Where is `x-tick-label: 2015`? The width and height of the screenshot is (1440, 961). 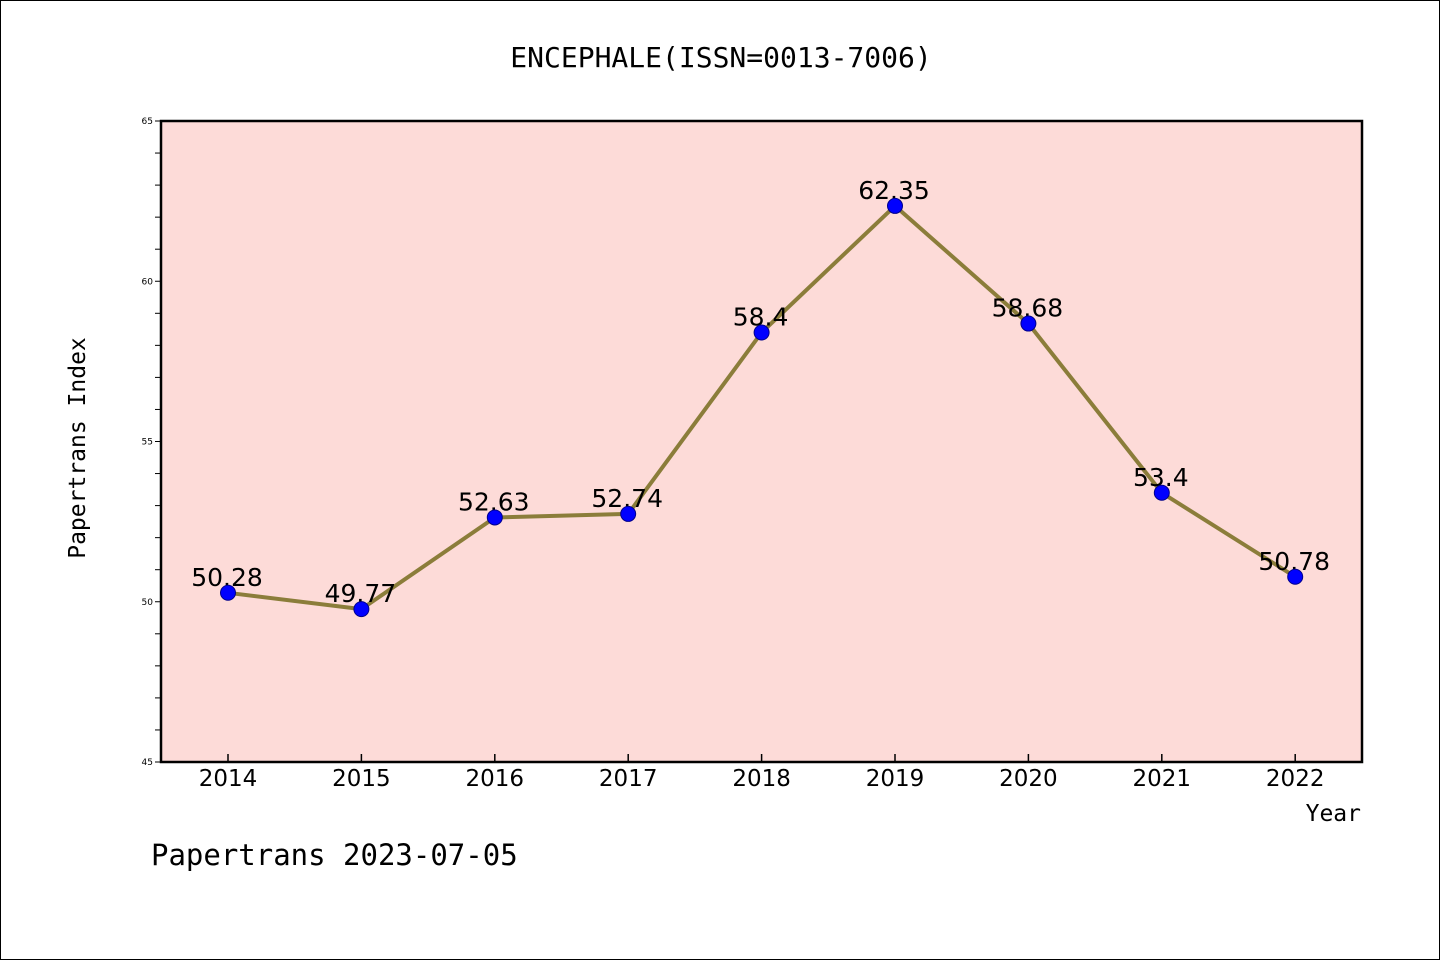 x-tick-label: 2015 is located at coordinates (361, 779).